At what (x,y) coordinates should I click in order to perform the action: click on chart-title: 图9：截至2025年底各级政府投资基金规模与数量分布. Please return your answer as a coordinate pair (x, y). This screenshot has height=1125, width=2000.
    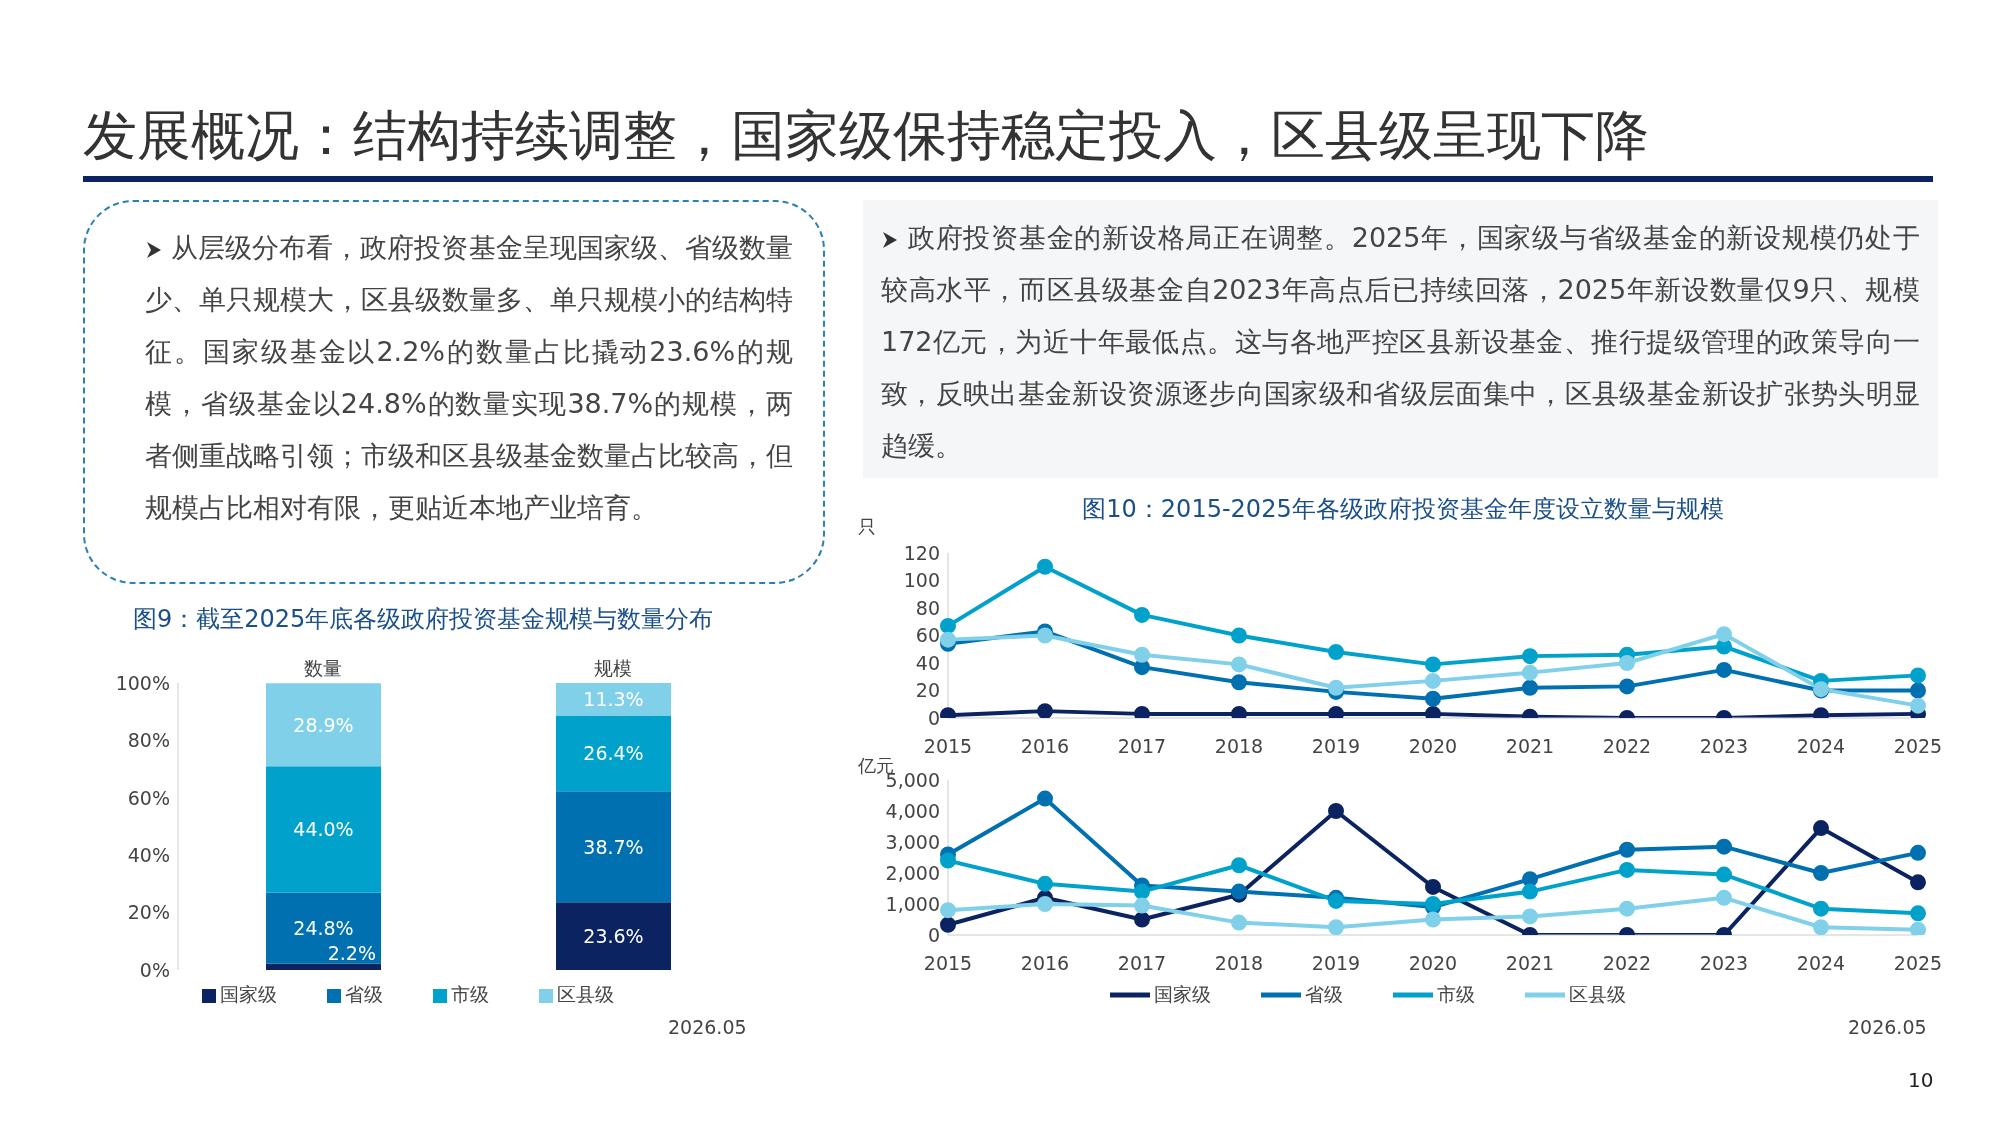
    Looking at the image, I should click on (424, 619).